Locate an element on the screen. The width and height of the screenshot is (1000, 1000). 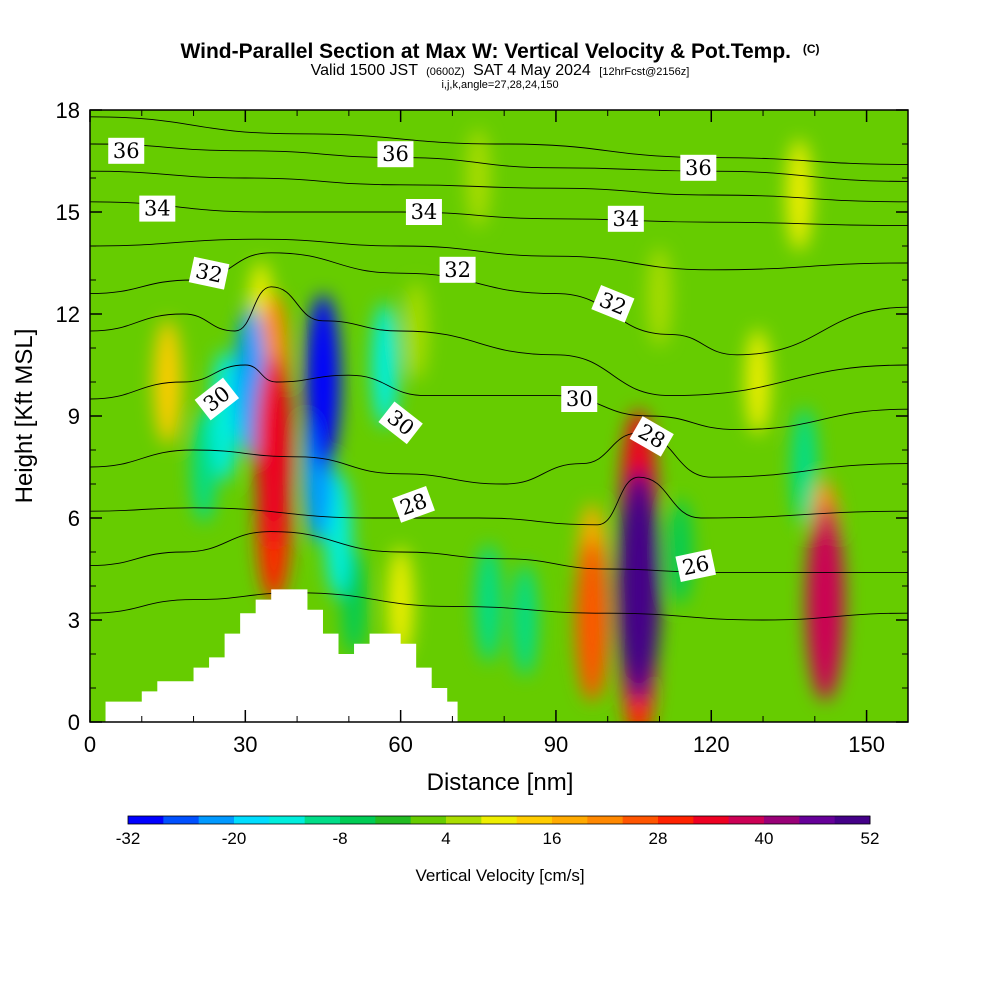
valid-prefix: Valid 1500 JST is located at coordinates (365, 70).